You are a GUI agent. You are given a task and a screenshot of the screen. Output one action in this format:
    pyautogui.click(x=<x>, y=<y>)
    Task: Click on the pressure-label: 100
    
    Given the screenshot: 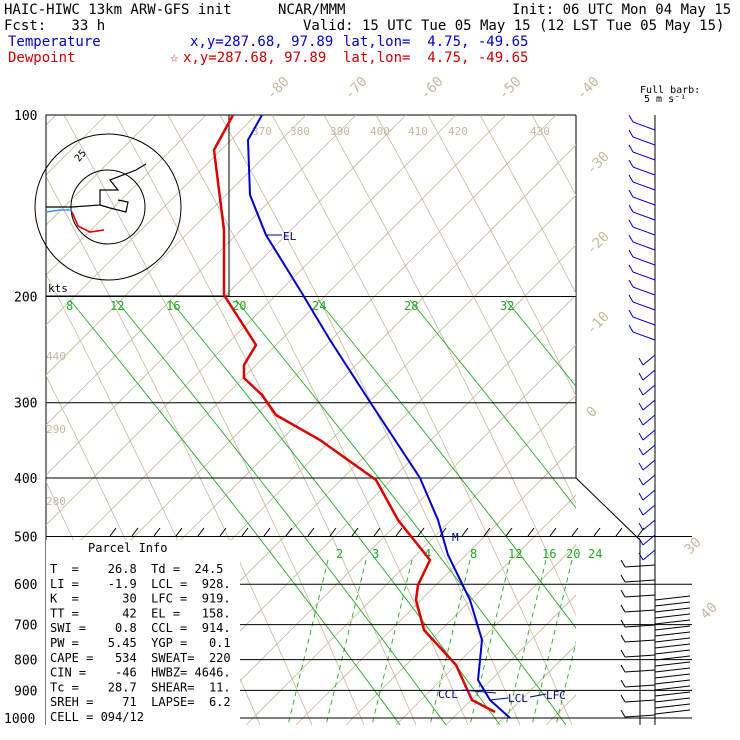 What is the action you would take?
    pyautogui.click(x=25, y=116)
    